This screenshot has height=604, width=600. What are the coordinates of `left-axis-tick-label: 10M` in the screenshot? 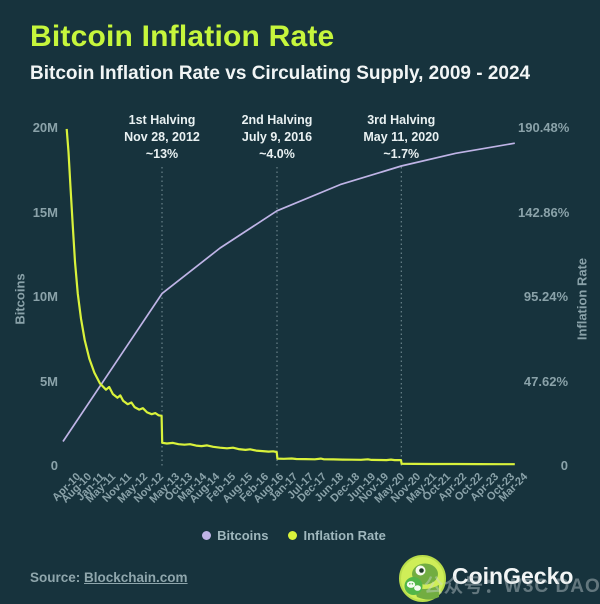 It's located at (45, 296).